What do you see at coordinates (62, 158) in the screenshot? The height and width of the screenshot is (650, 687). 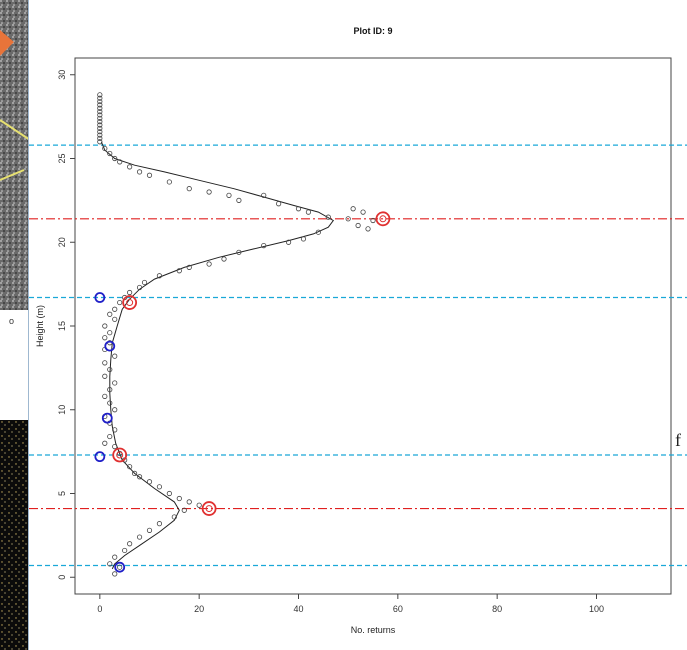 I see `y-tick-label: 25` at bounding box center [62, 158].